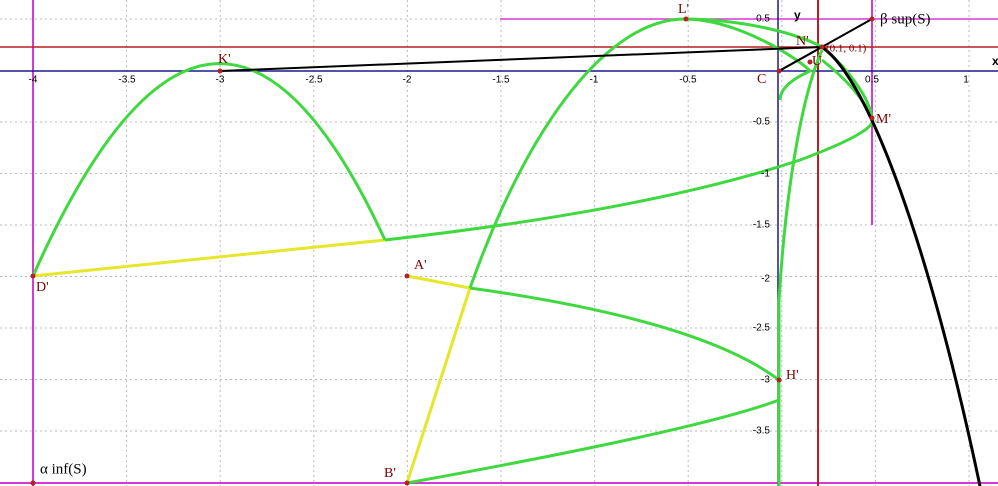 The image size is (998, 486). I want to click on y-tick-label: -1.5, so click(762, 225).